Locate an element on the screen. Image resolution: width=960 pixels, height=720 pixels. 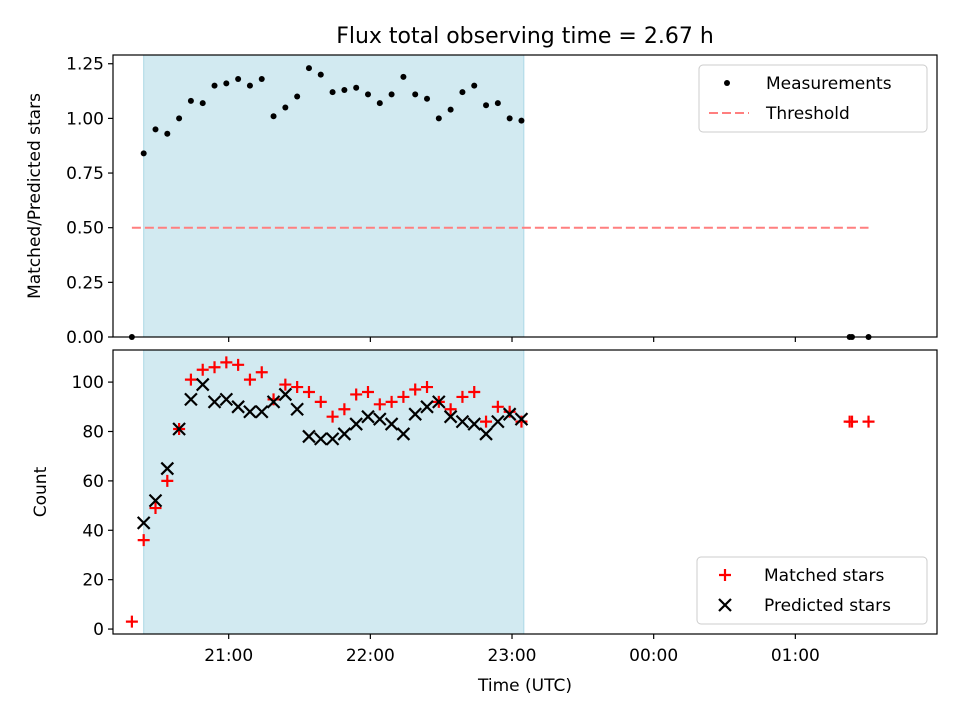
x-tick-label: 22:00 is located at coordinates (370, 656).